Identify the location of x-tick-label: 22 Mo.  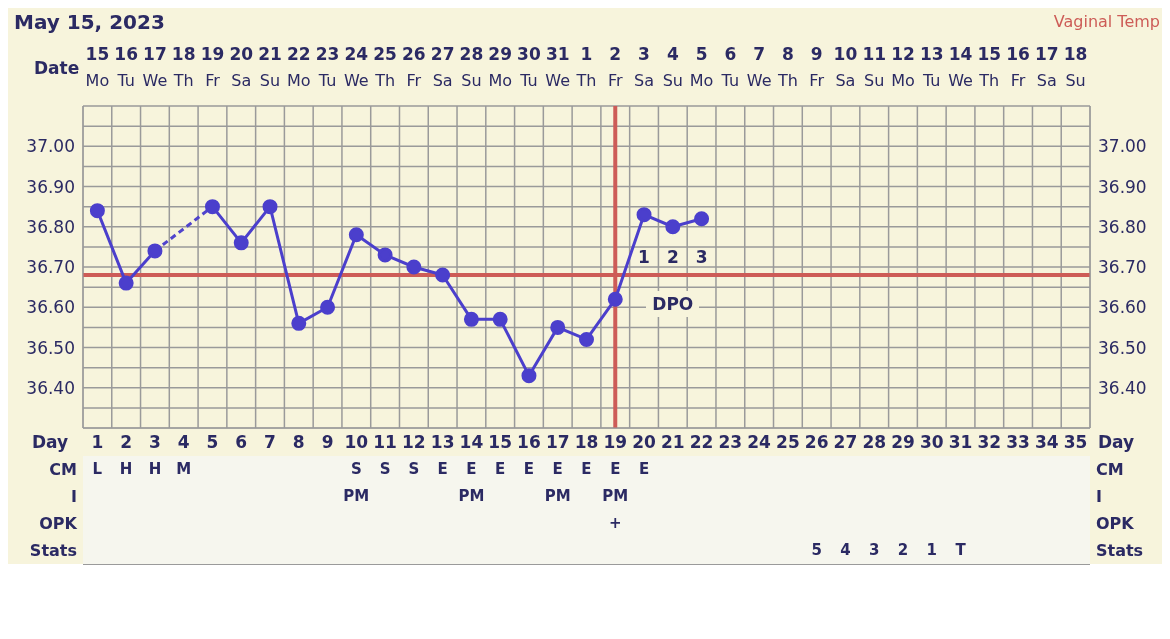
(298, 67).